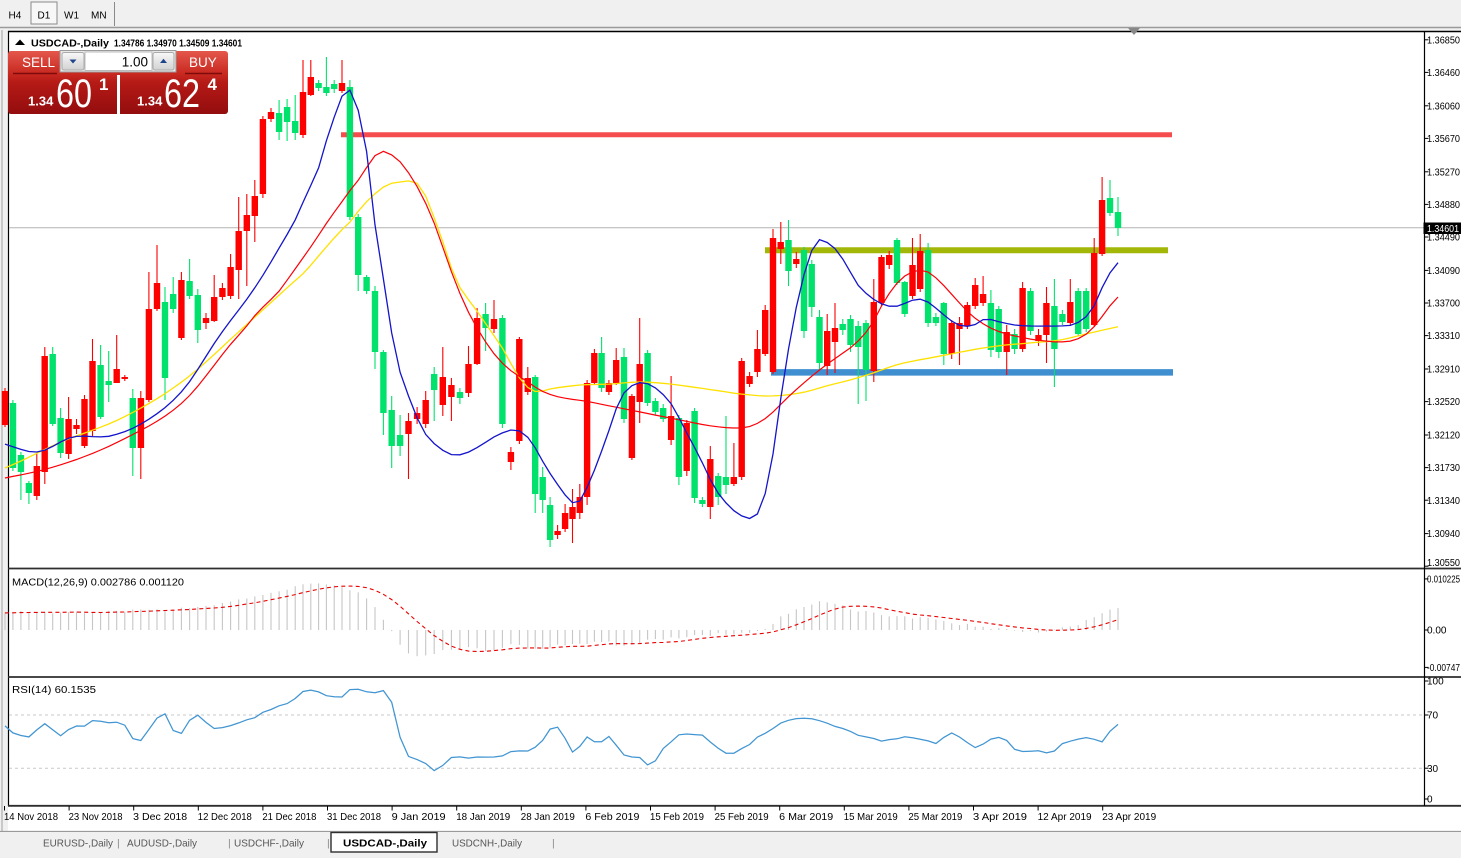  Describe the element at coordinates (677, 817) in the screenshot. I see `svg-text: 15 Feb 2019` at that location.